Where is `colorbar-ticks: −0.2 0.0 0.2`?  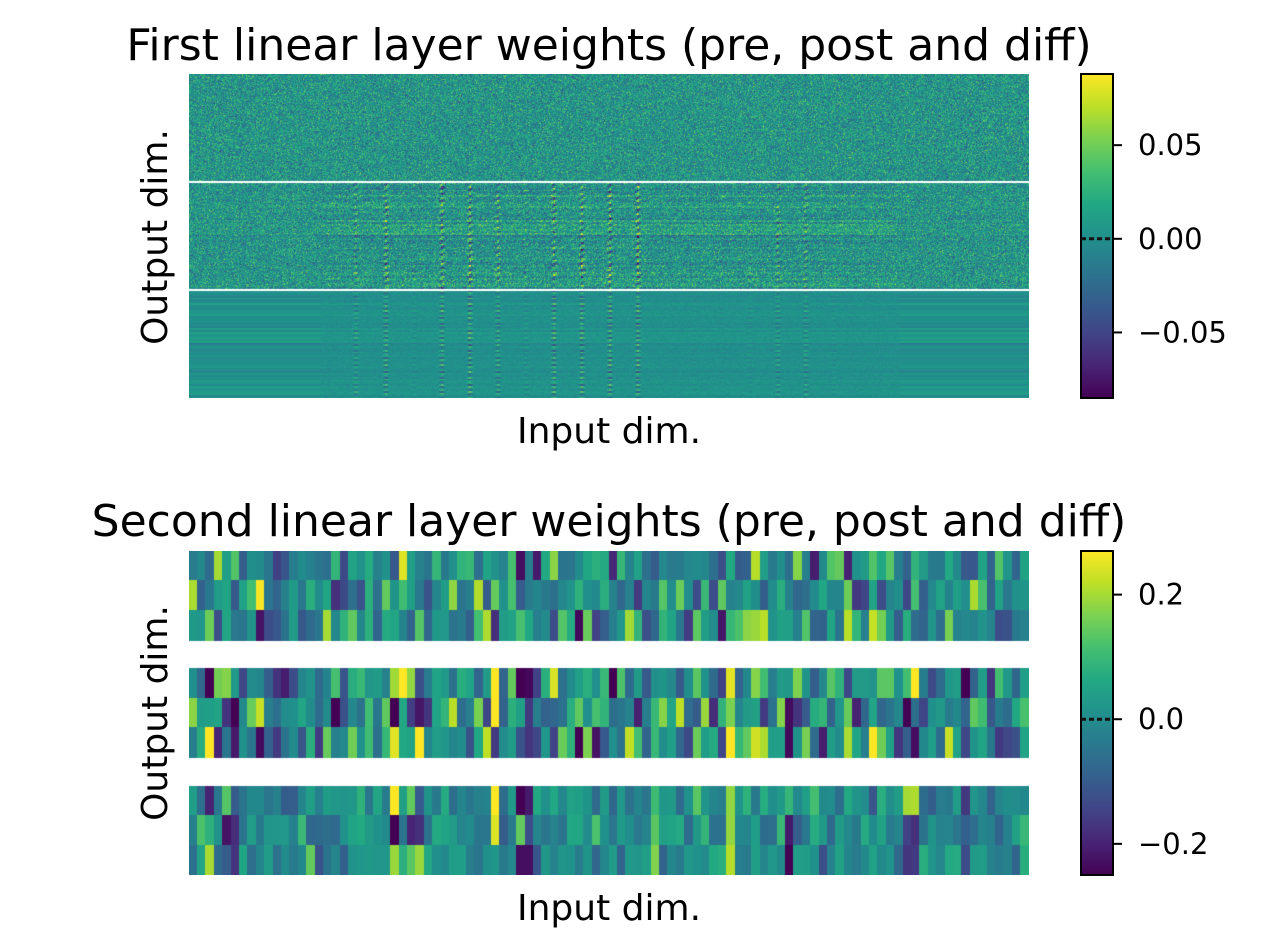
colorbar-ticks: −0.2 0.0 0.2 is located at coordinates (1144, 719).